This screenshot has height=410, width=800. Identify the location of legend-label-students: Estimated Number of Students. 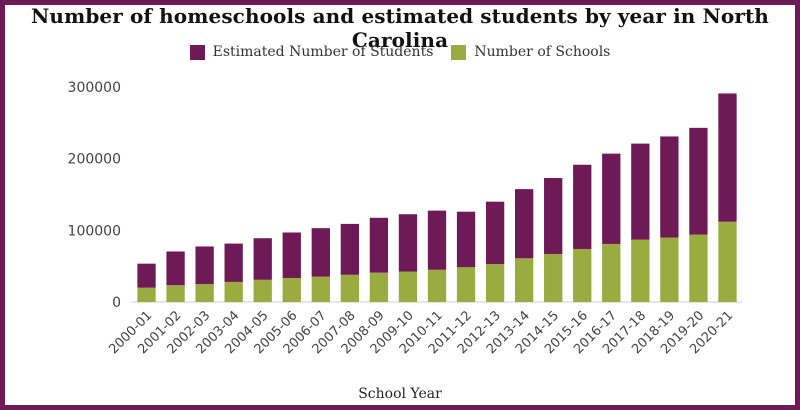
(323, 52).